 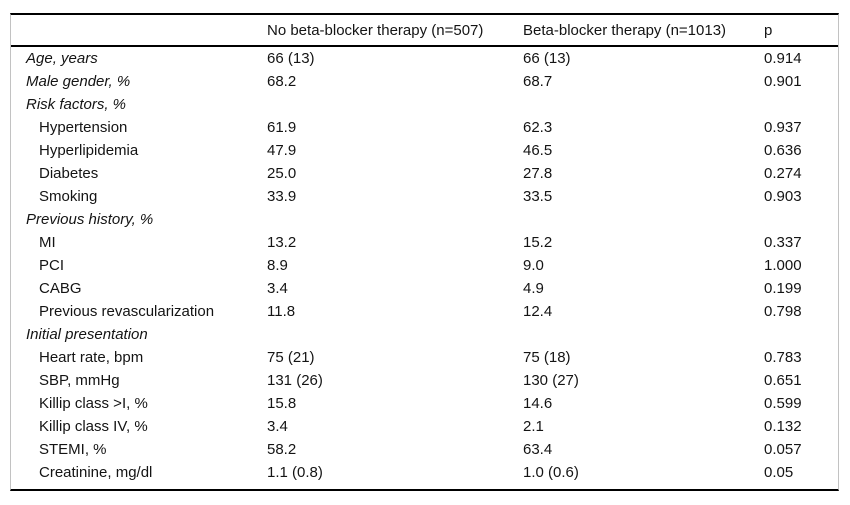 What do you see at coordinates (783, 357) in the screenshot?
I see `p-value: 0.783` at bounding box center [783, 357].